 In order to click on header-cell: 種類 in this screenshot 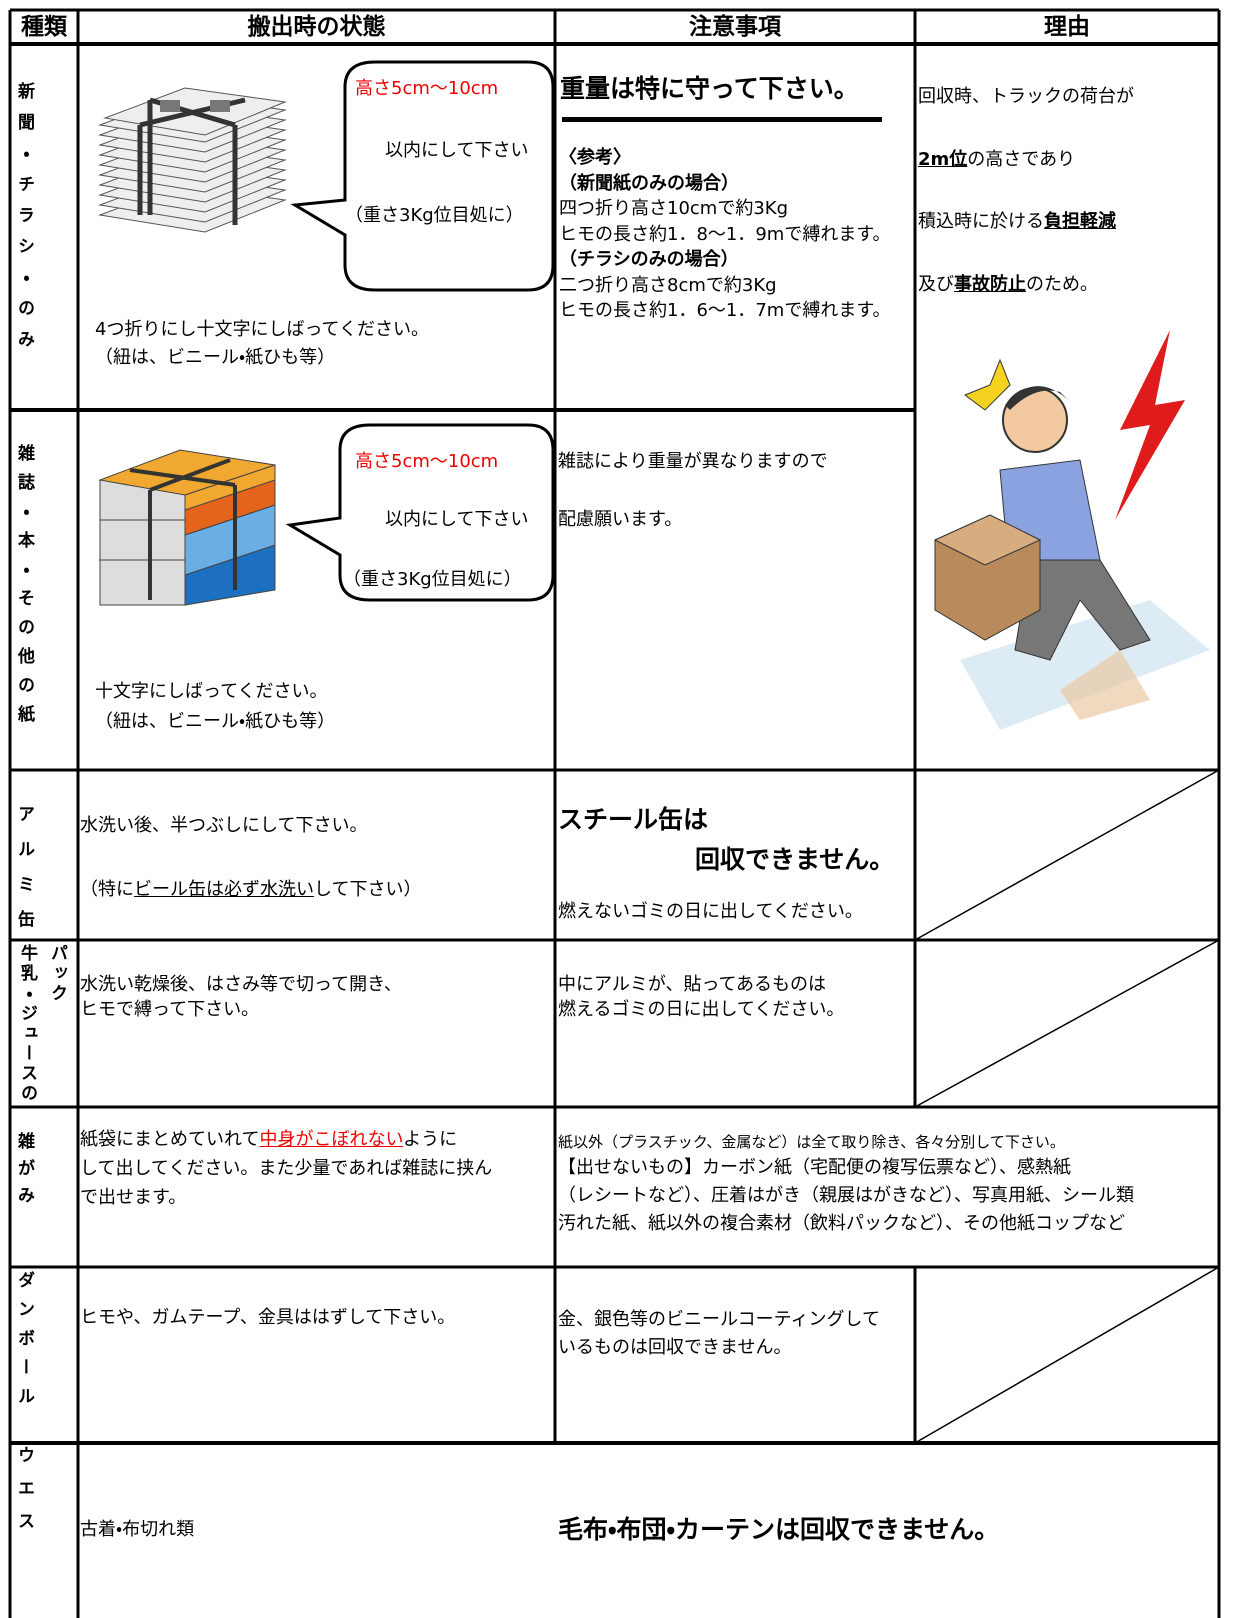, I will do `click(44, 27)`.